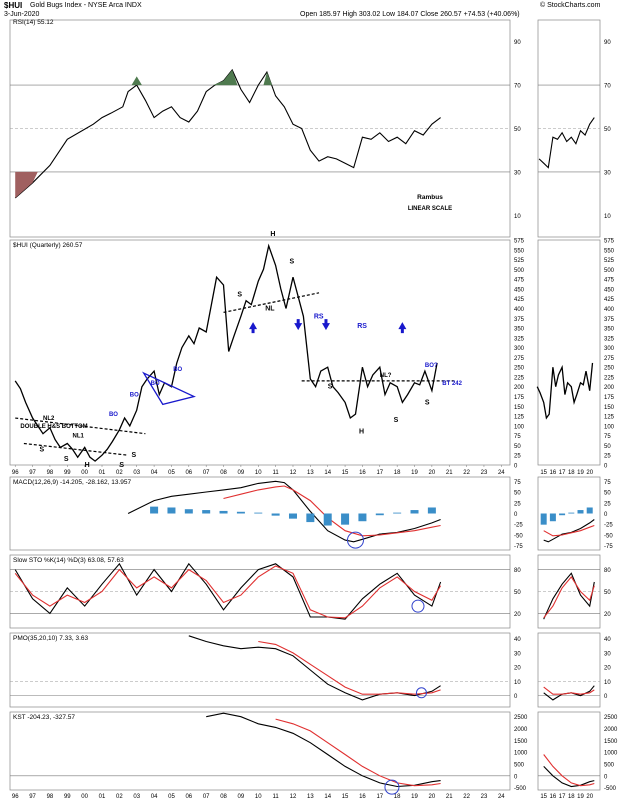 Image resolution: width=624 pixels, height=800 pixels. What do you see at coordinates (609, 378) in the screenshot?
I see `price-inset-ytick-label: 225` at bounding box center [609, 378].